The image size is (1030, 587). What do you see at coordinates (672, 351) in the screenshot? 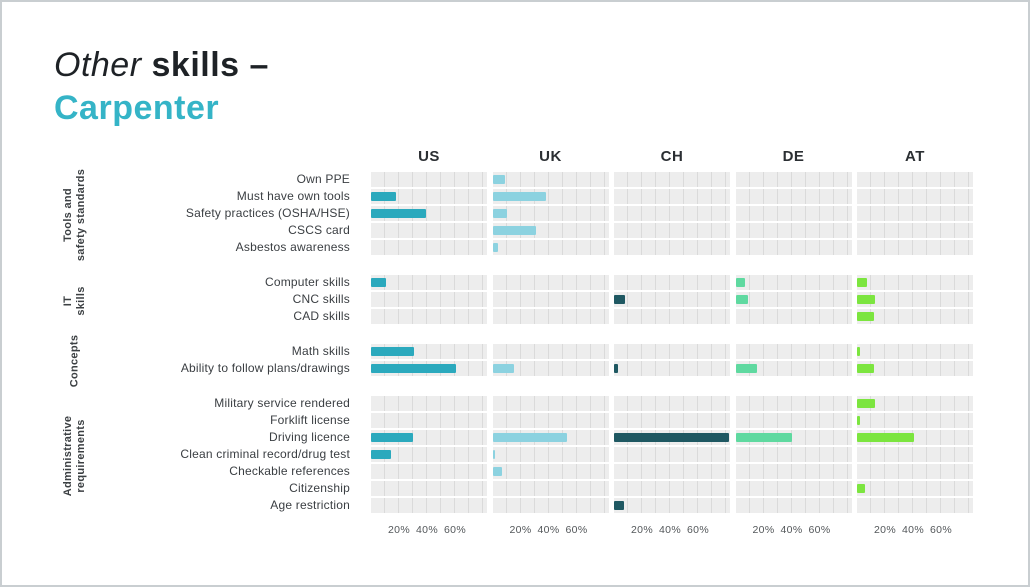
I see `chart-cell-ch-math-skills` at bounding box center [672, 351].